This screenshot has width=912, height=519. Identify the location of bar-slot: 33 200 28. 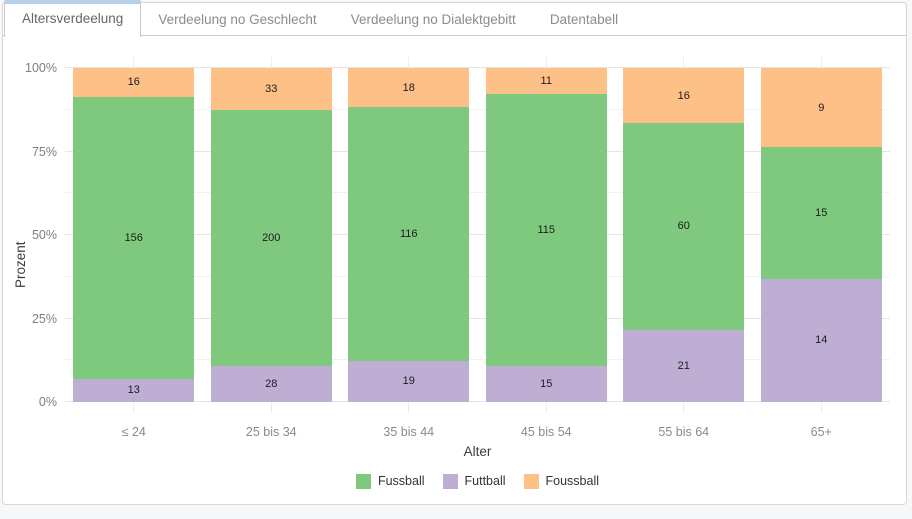
(272, 235).